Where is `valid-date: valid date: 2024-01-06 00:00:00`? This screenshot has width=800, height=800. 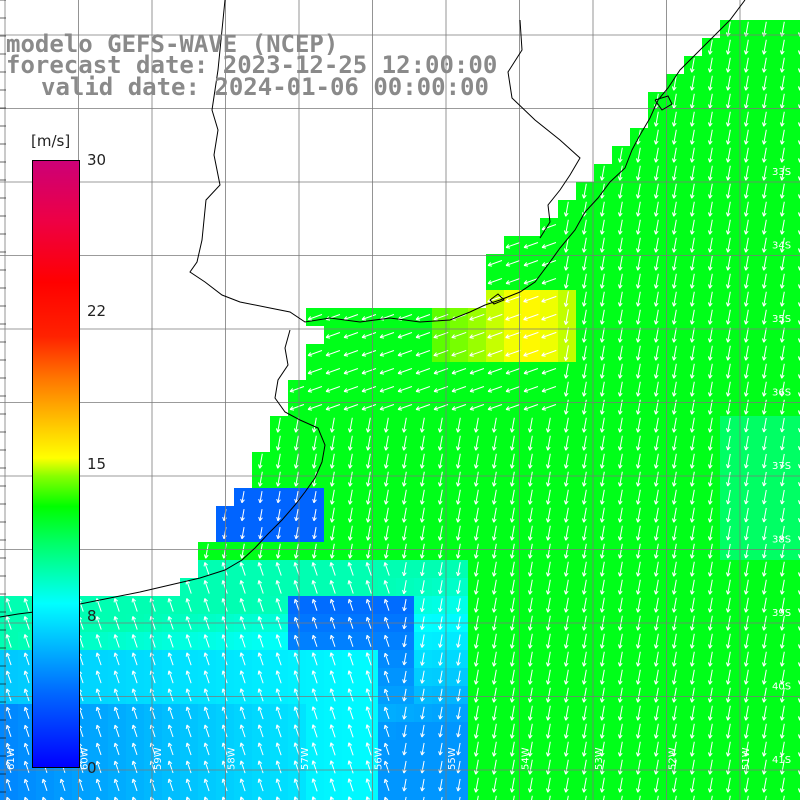
valid-date: valid date: 2024-01-06 00:00:00 is located at coordinates (265, 87).